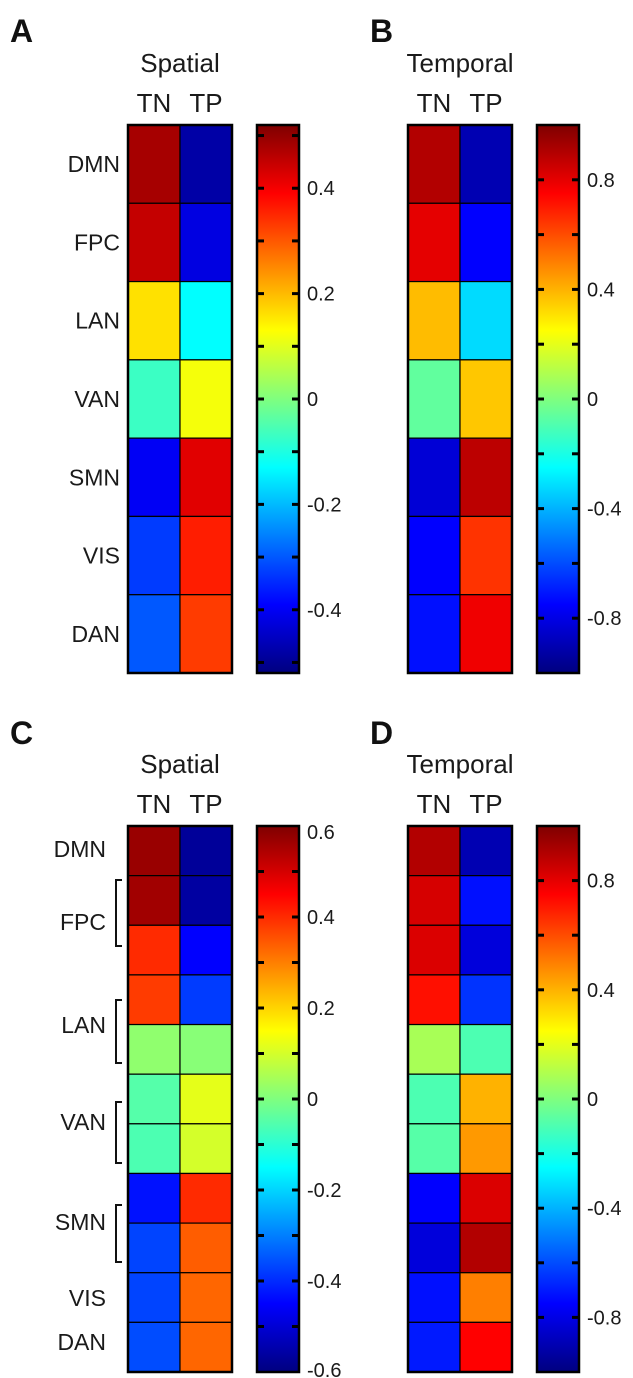  I want to click on row-label: SMN, so click(80, 1222).